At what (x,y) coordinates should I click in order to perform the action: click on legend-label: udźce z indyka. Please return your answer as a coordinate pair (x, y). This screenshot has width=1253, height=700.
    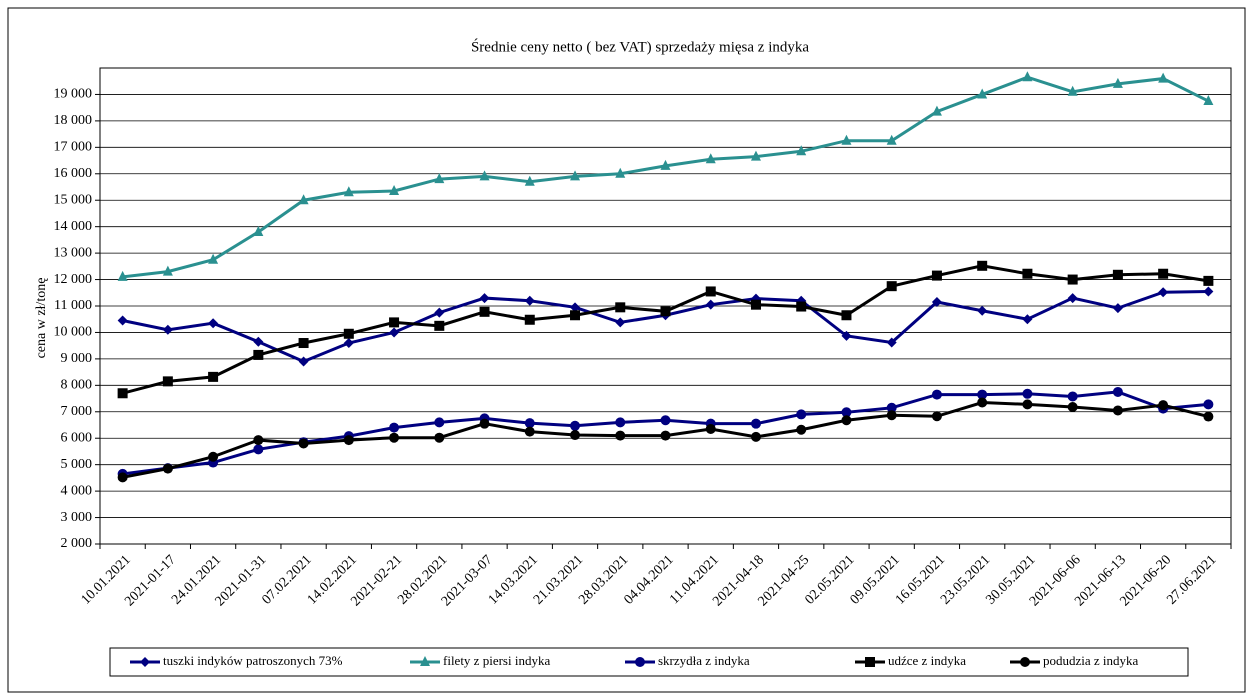
    Looking at the image, I should click on (927, 660).